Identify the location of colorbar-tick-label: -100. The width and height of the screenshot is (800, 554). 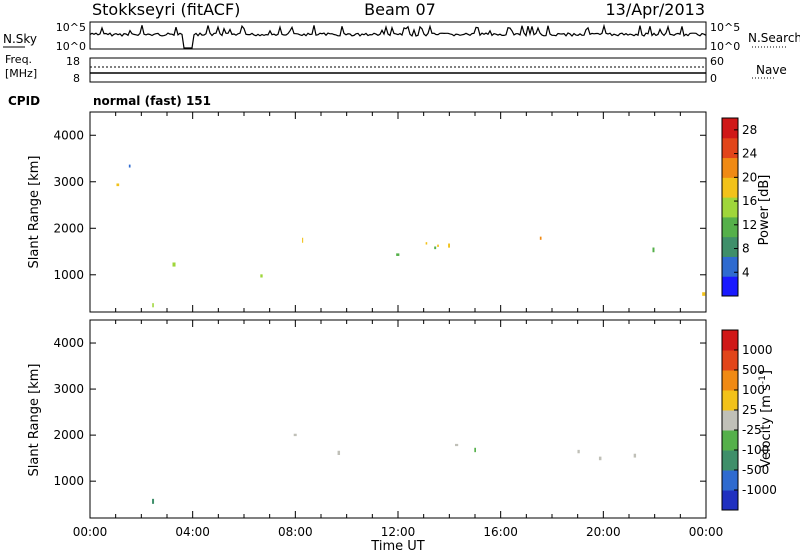
(755, 450).